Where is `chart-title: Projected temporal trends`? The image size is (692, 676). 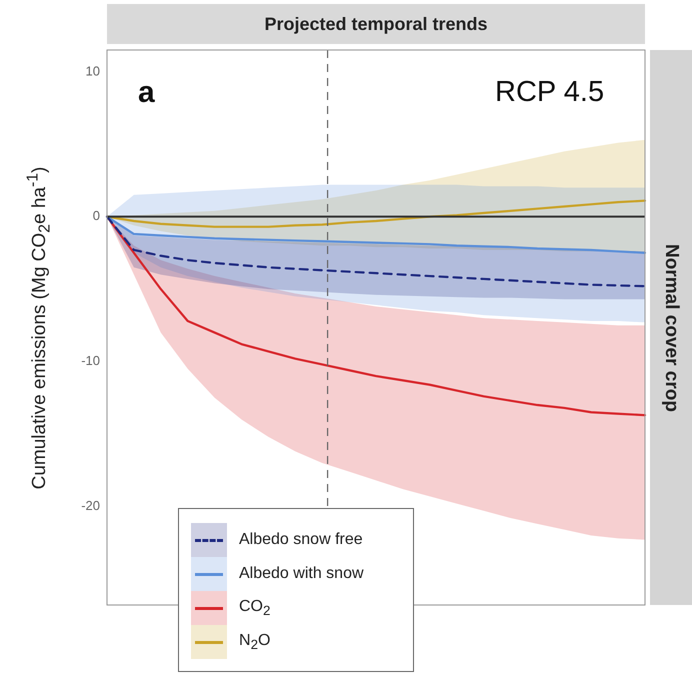 chart-title: Projected temporal trends is located at coordinates (376, 24).